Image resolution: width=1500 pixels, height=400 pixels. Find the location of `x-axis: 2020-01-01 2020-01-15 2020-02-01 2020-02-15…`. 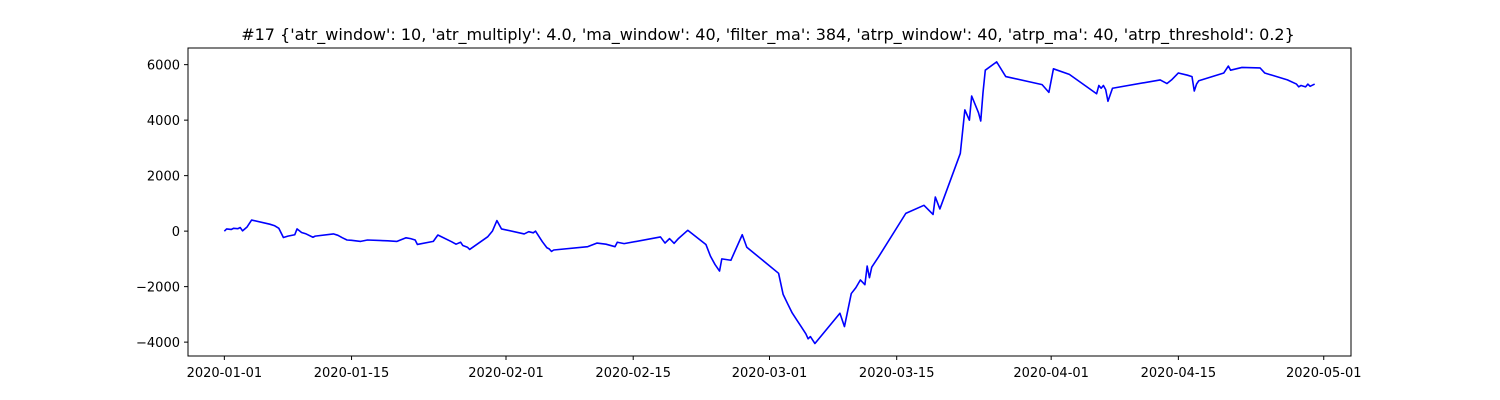

x-axis: 2020-01-01 2020-01-15 2020-02-01 2020-02-15… is located at coordinates (774, 368).